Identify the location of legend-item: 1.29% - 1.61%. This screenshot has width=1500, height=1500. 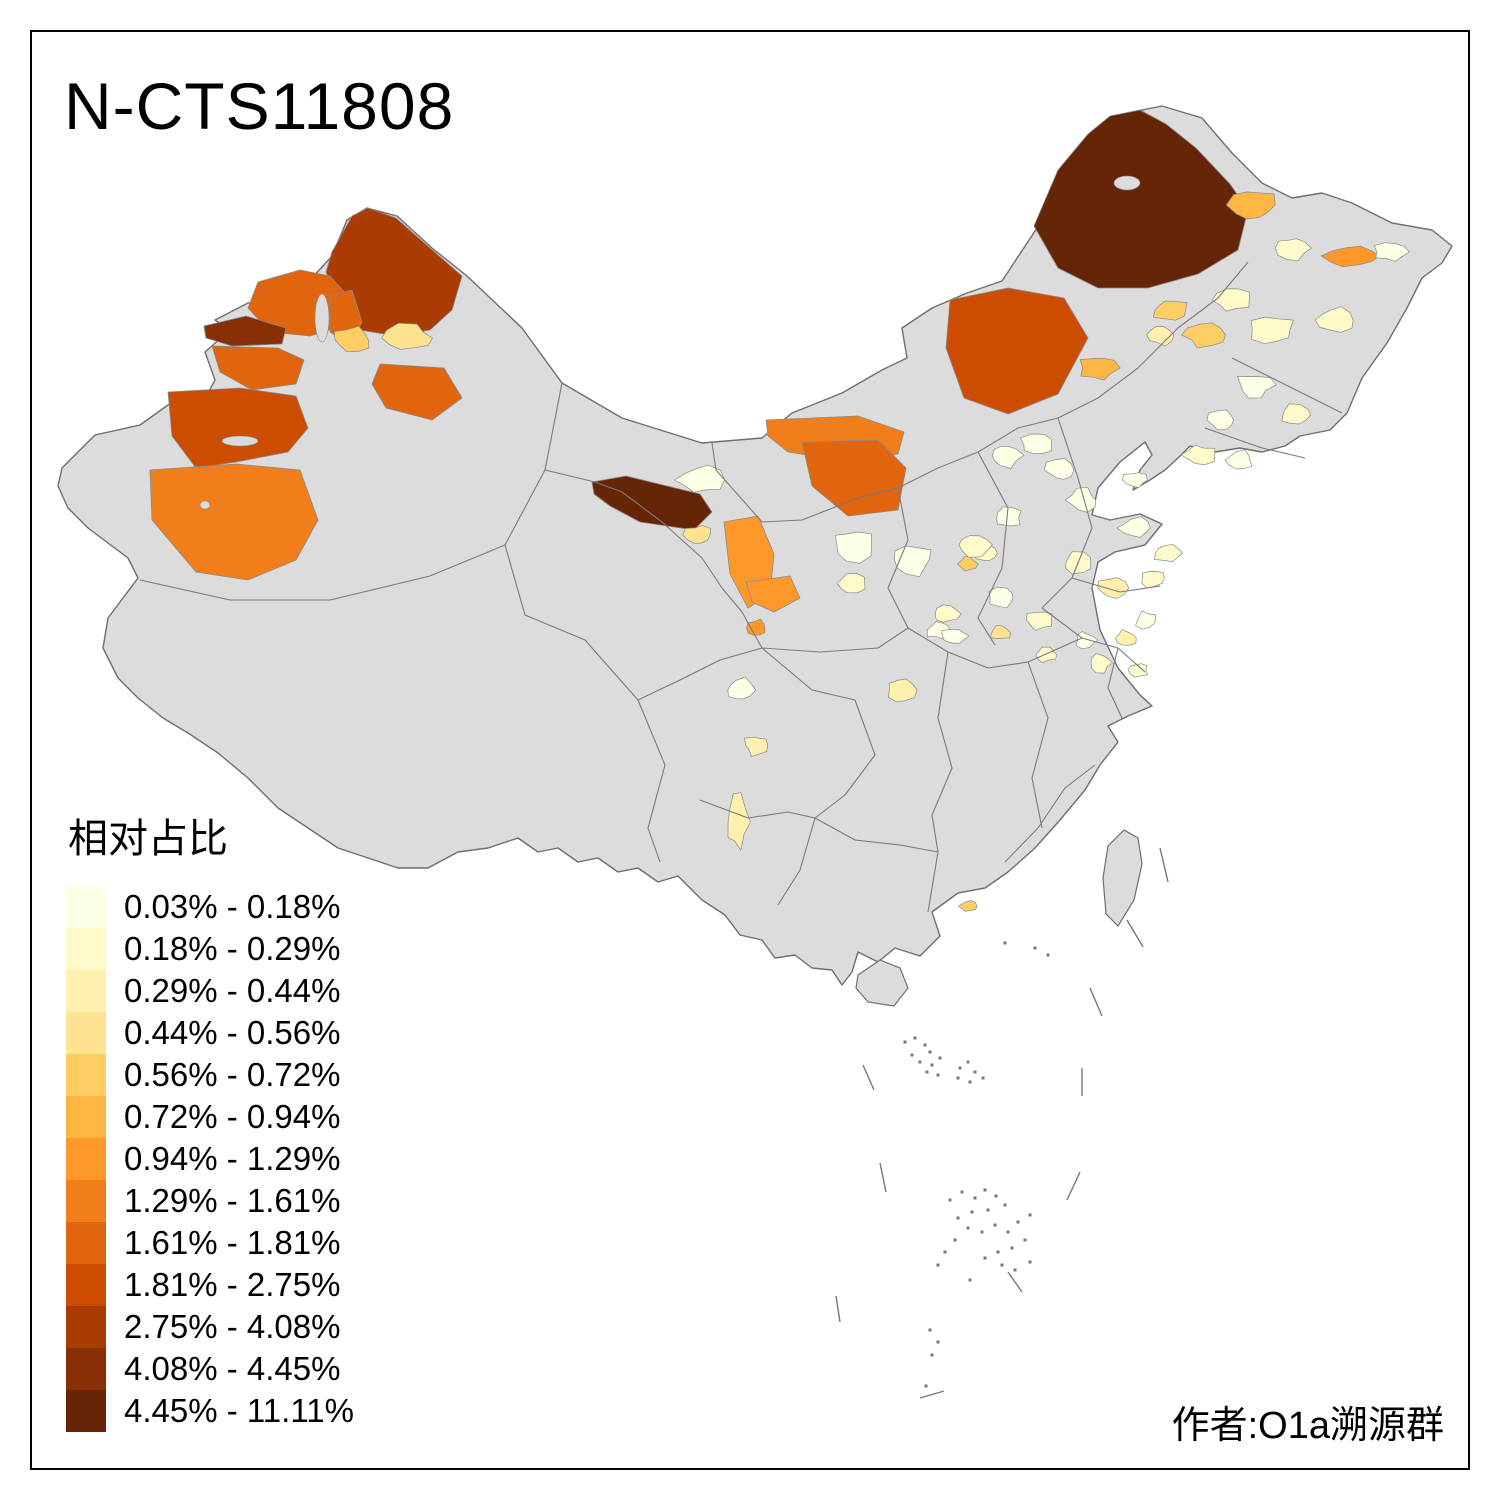
(210, 1201).